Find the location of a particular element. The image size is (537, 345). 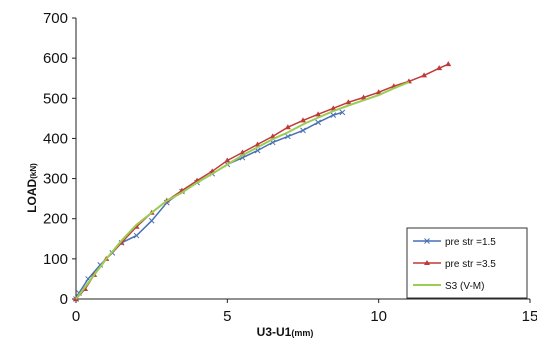

legend-label: S3 (V-M) is located at coordinates (464, 286).